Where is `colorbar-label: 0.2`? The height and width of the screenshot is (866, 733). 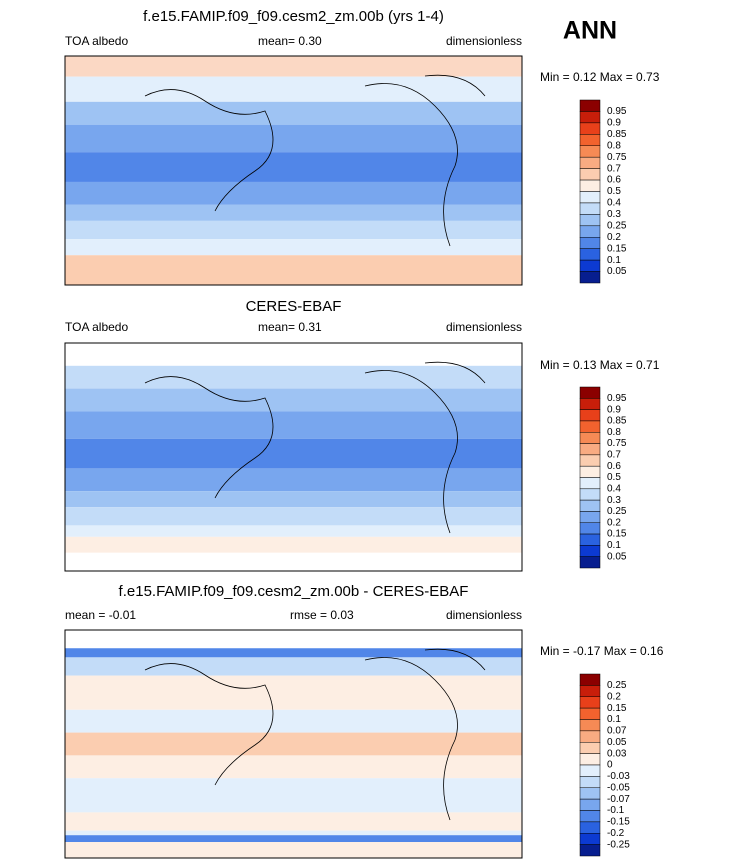
colorbar-label: 0.2 is located at coordinates (614, 237).